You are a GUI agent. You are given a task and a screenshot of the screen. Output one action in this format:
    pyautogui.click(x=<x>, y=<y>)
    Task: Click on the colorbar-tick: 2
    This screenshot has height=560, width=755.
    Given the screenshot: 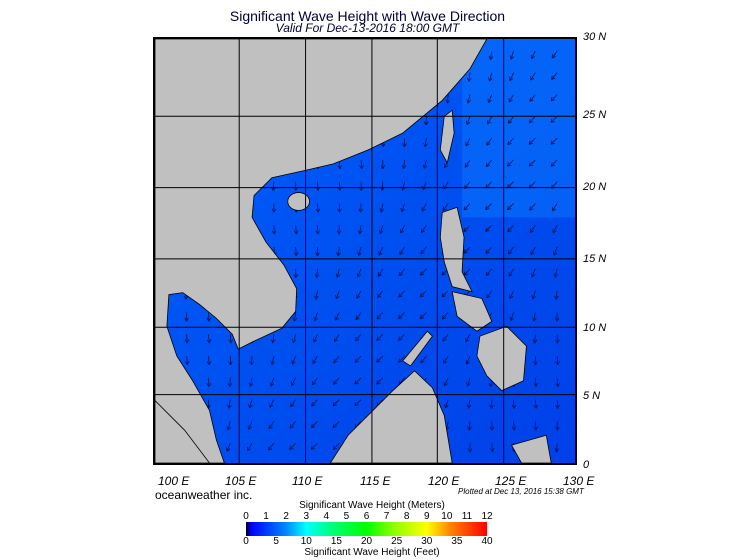 What is the action you would take?
    pyautogui.click(x=286, y=516)
    